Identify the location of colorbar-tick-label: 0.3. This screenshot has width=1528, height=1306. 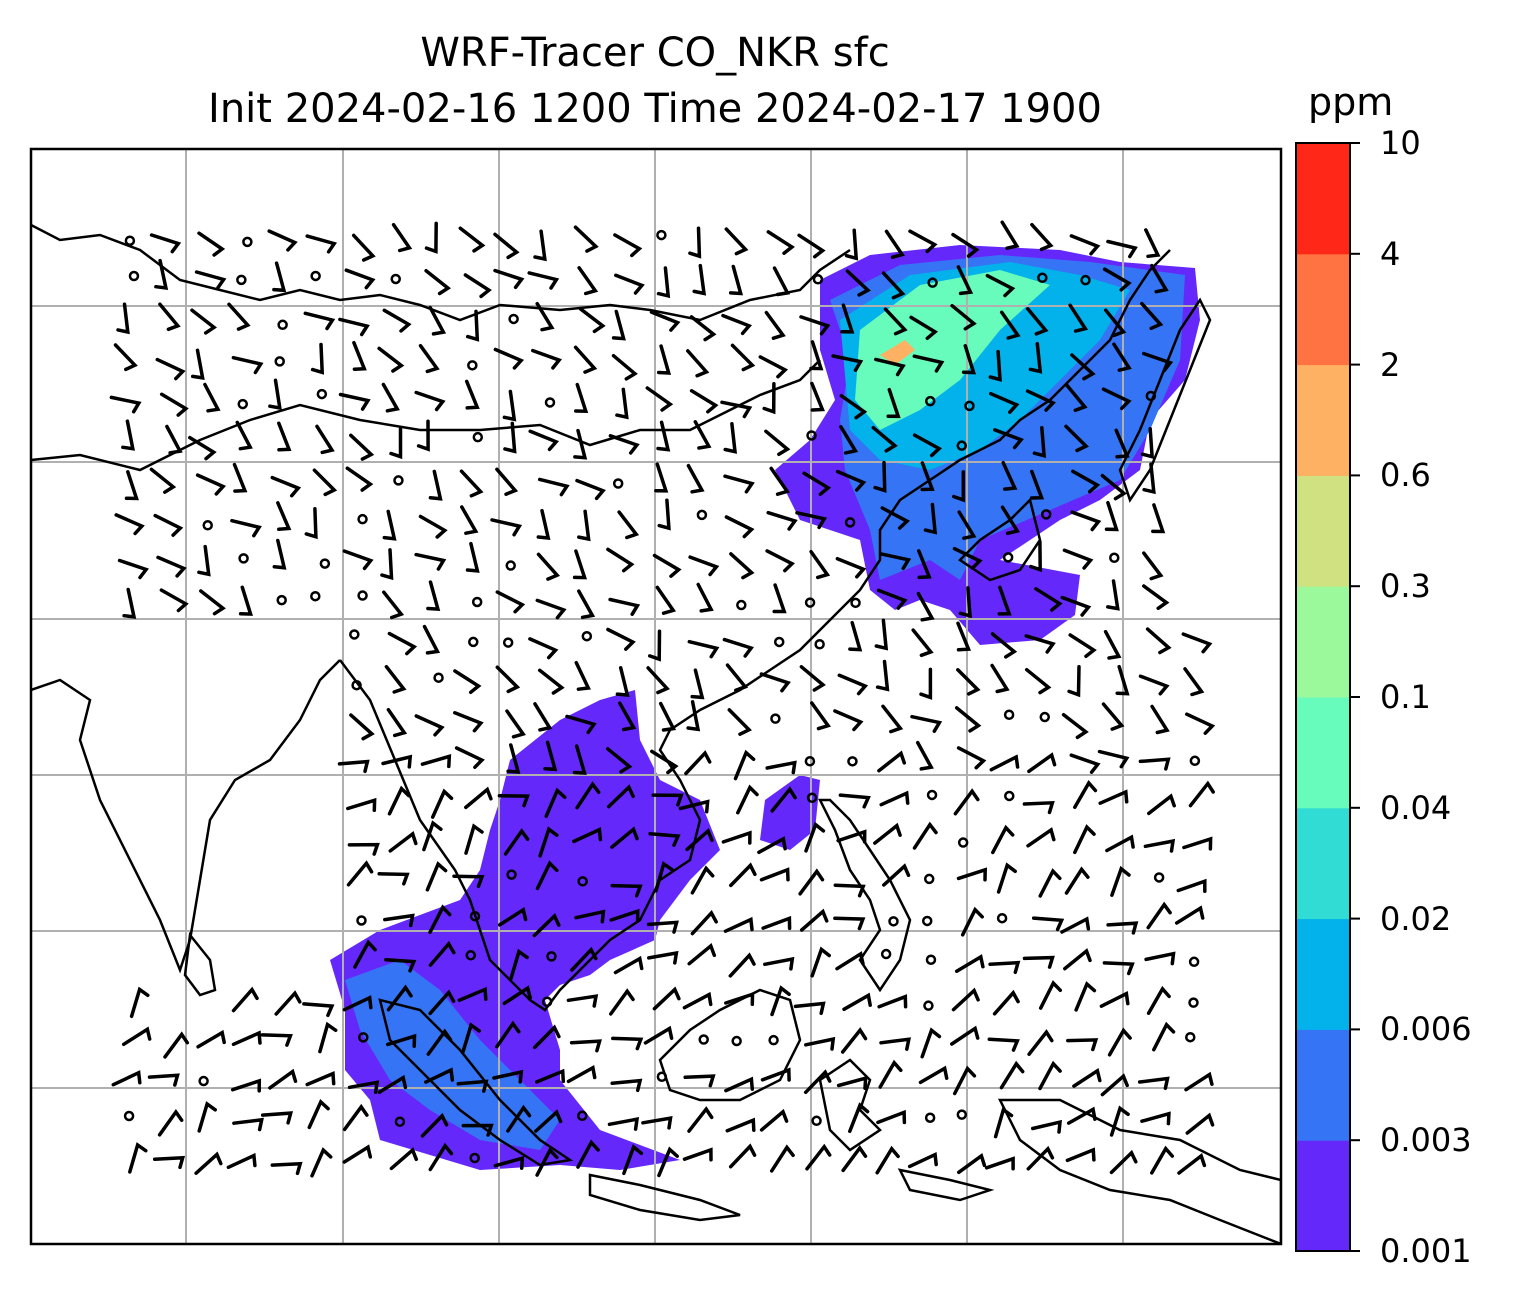
(1405, 586).